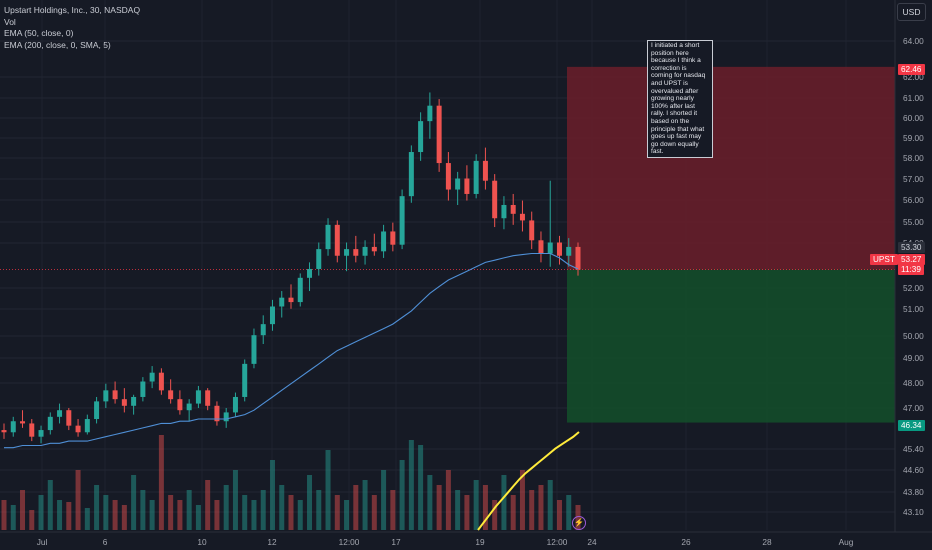  What do you see at coordinates (913, 512) in the screenshot?
I see `price-tick-label: 43.10` at bounding box center [913, 512].